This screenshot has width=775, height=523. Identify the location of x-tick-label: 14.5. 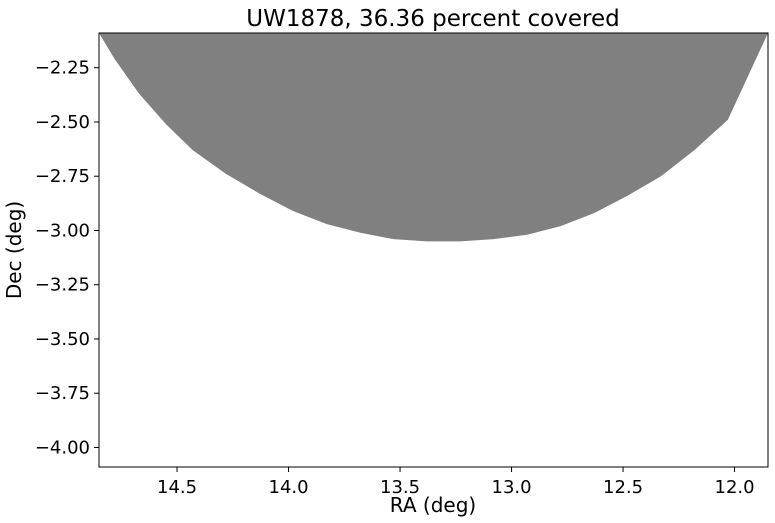
(177, 487).